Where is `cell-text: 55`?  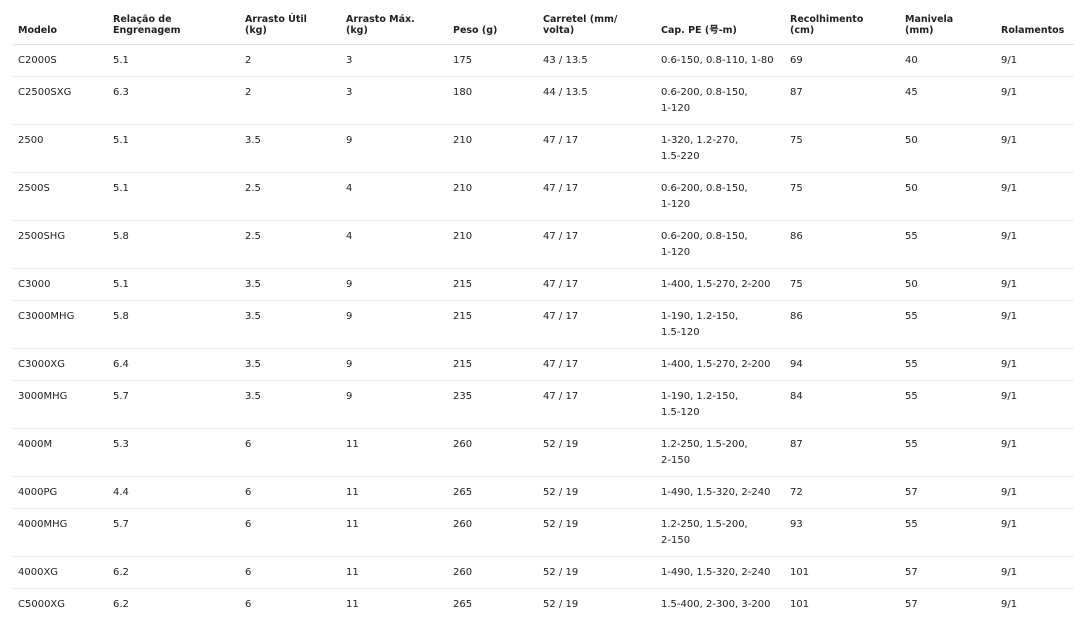
cell-text: 55 is located at coordinates (911, 236).